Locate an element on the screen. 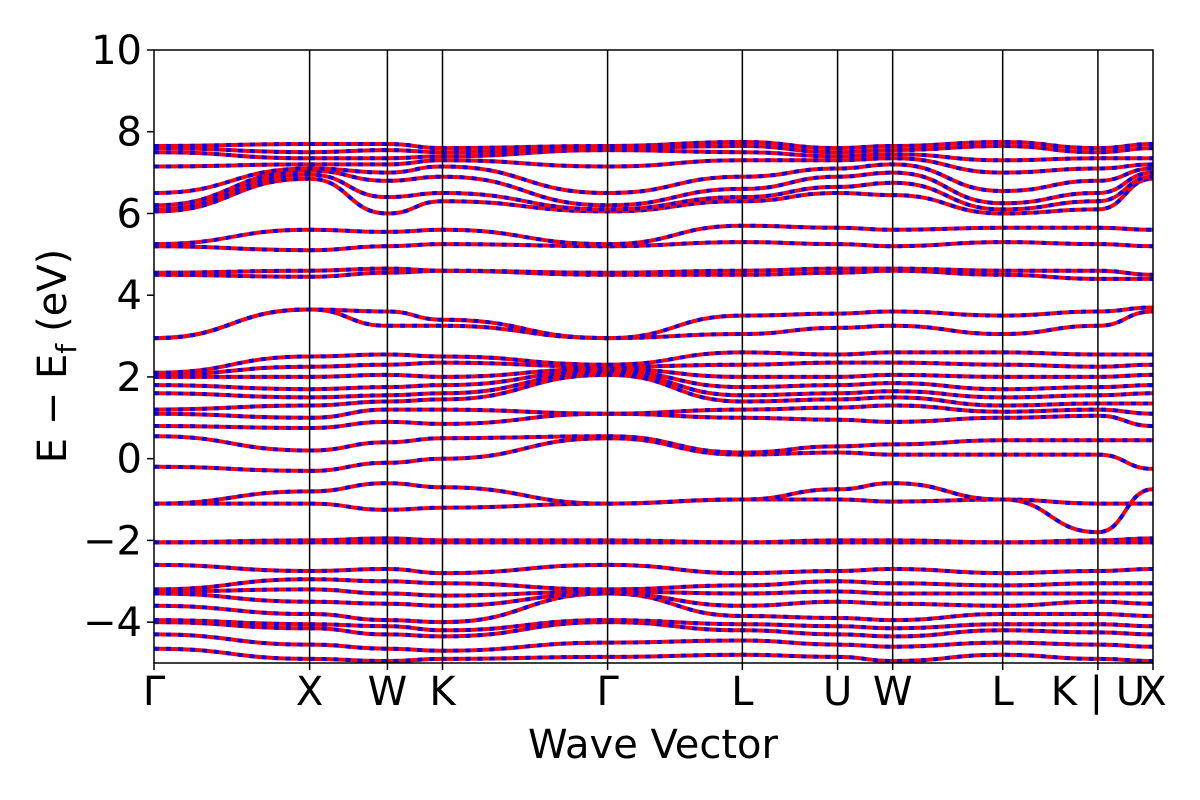 This screenshot has width=1200, height=800. y-axis: −4 −2 0 2 4 6 8 10 is located at coordinates (118, 337).